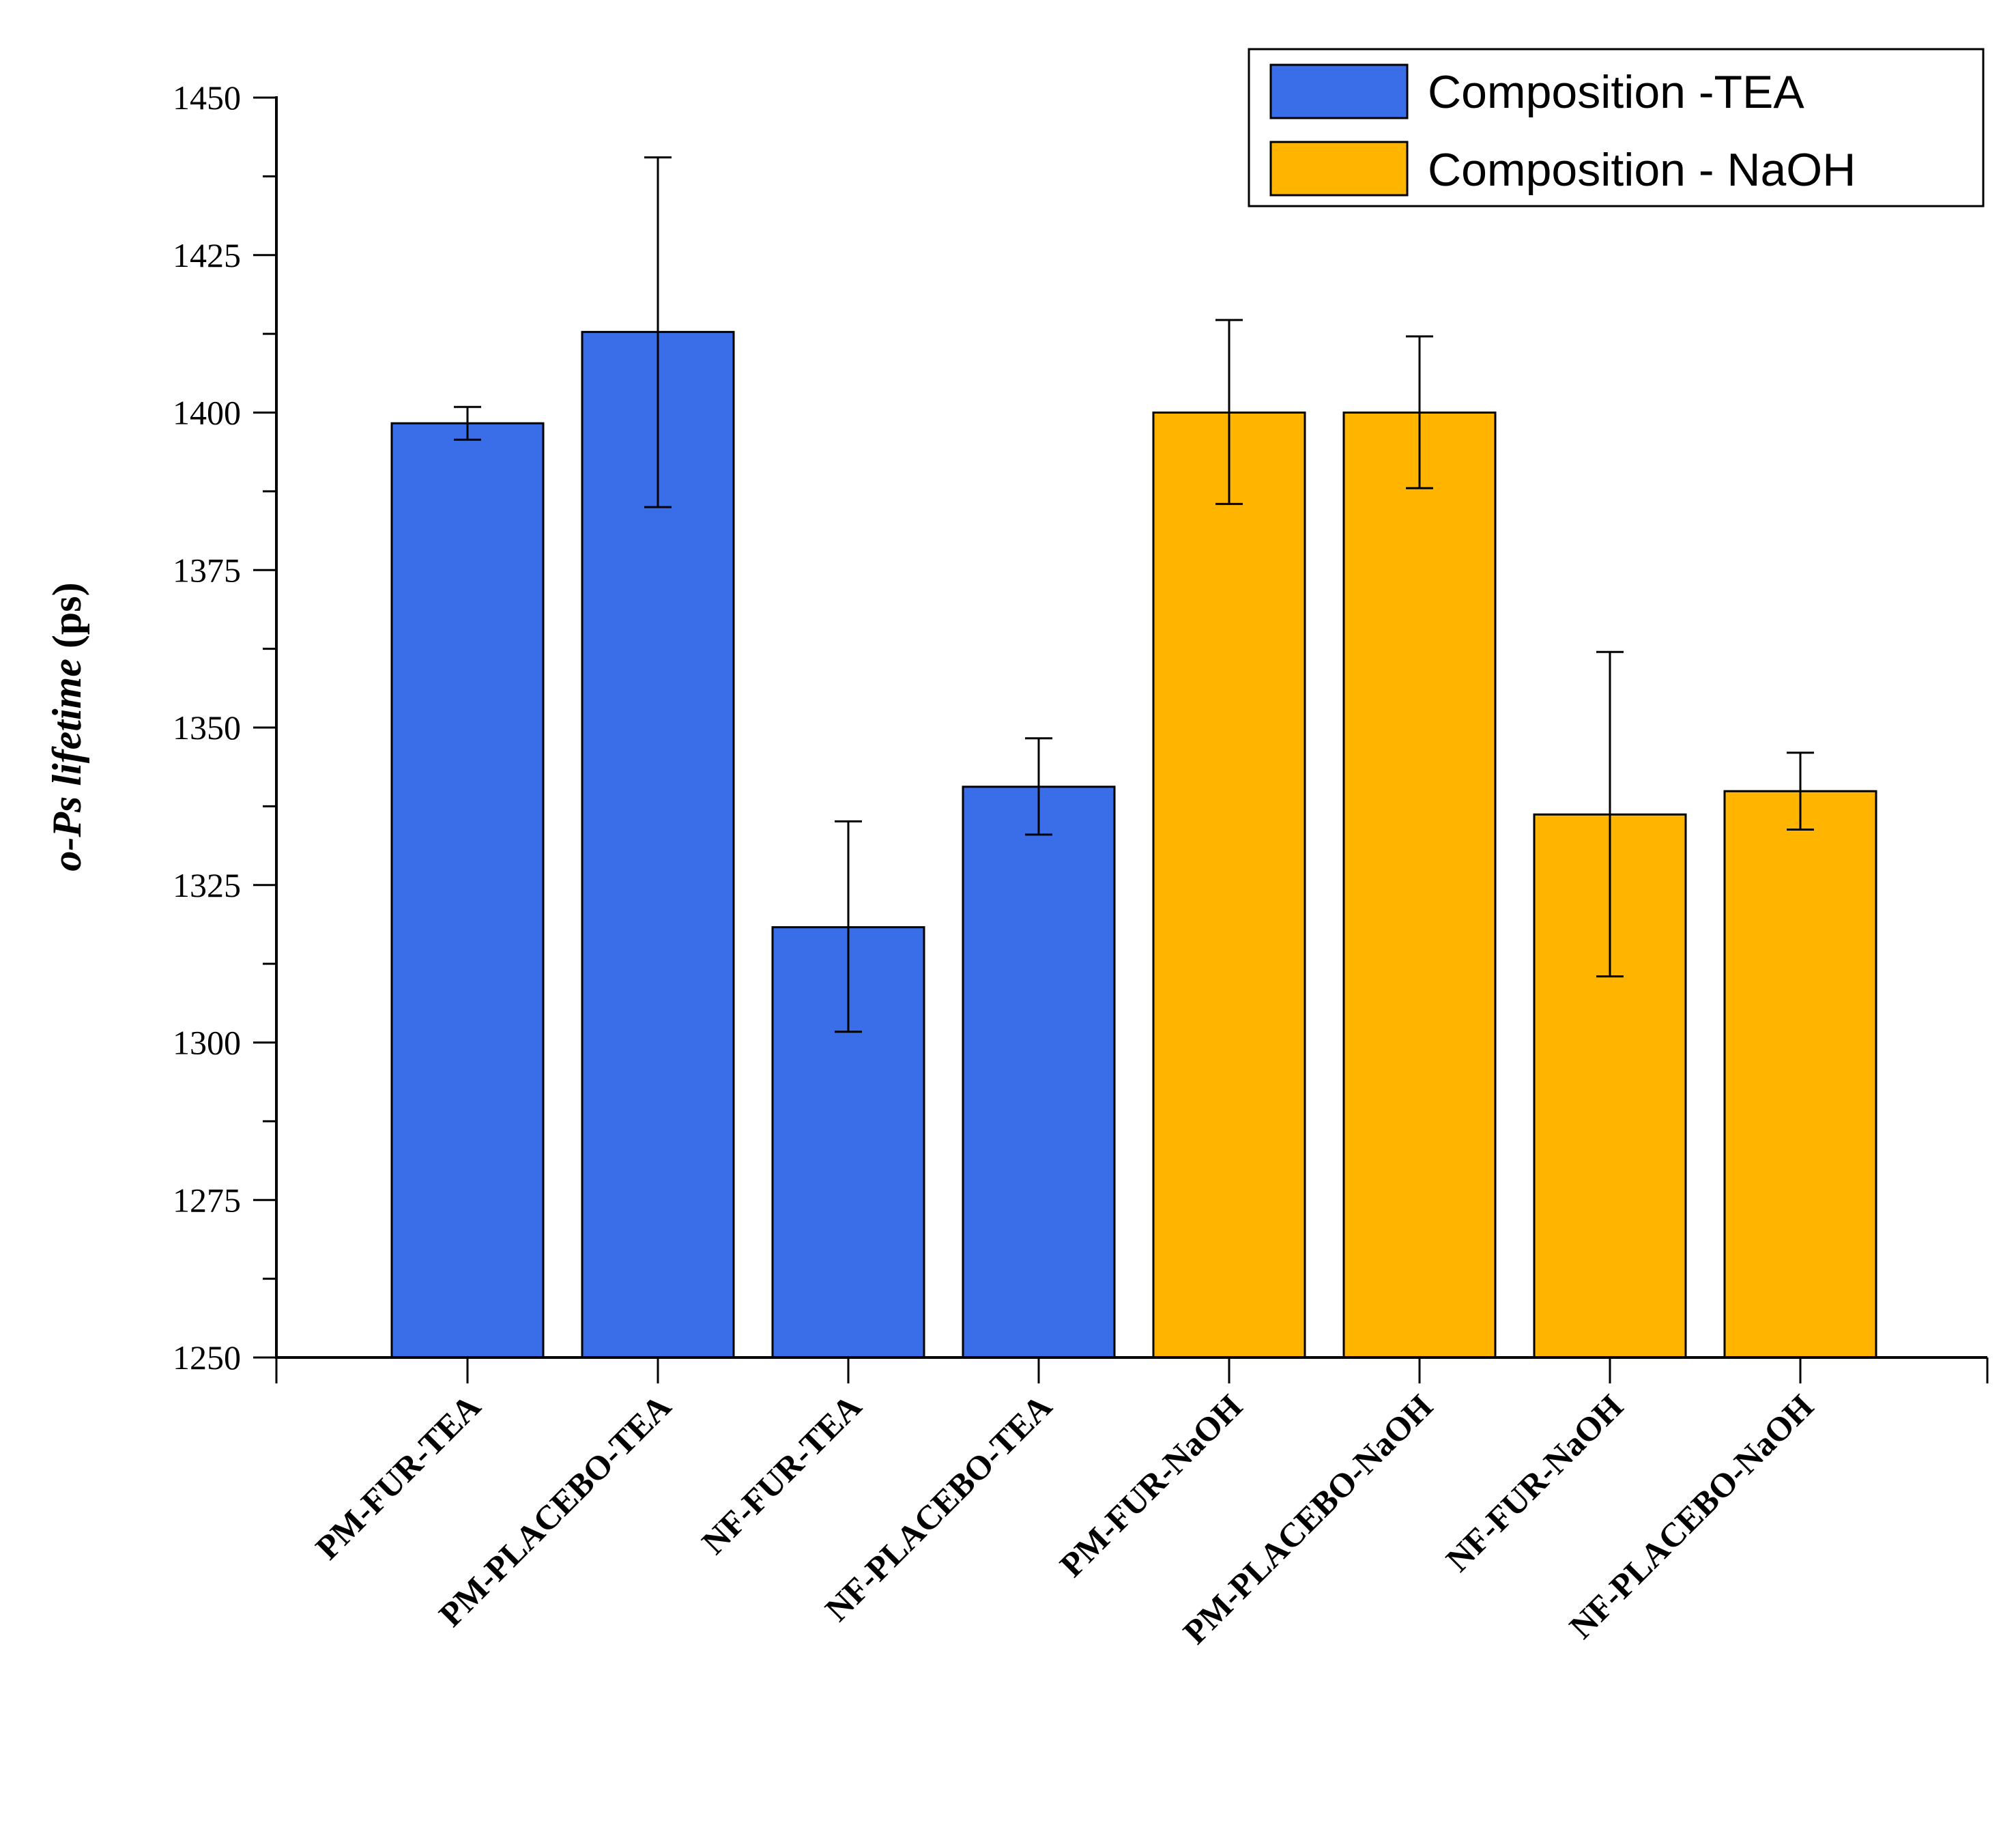  What do you see at coordinates (207, 570) in the screenshot?
I see `y-tick-label: 1375` at bounding box center [207, 570].